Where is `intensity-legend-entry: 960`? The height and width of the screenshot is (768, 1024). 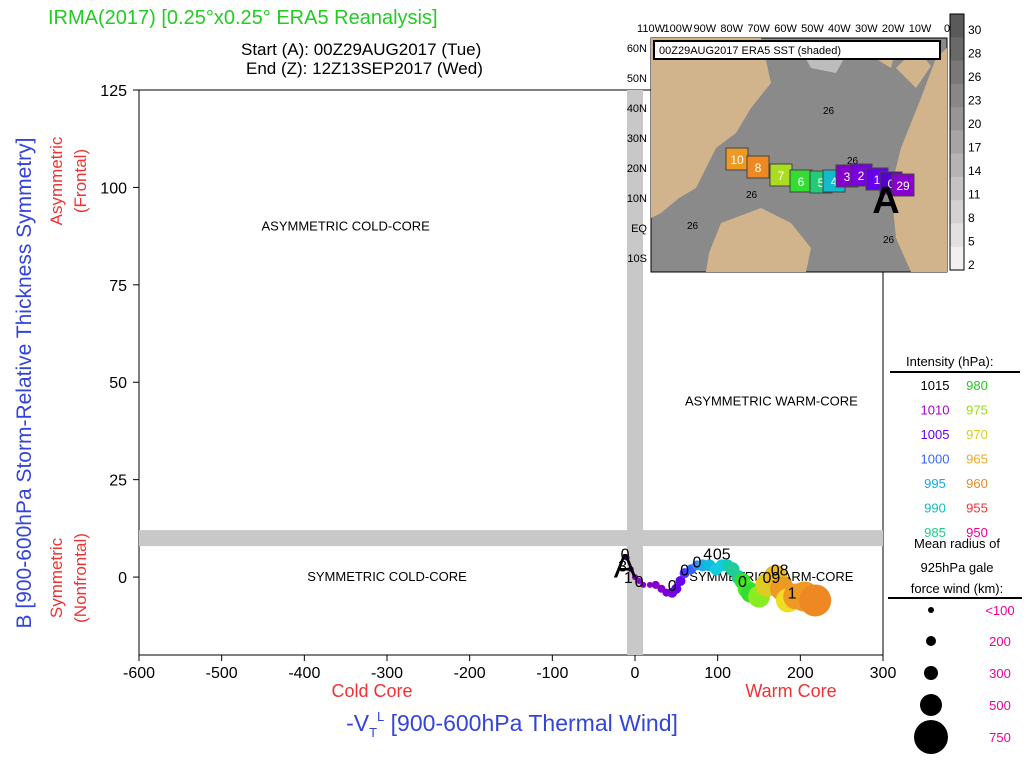
intensity-legend-entry: 960 is located at coordinates (977, 483).